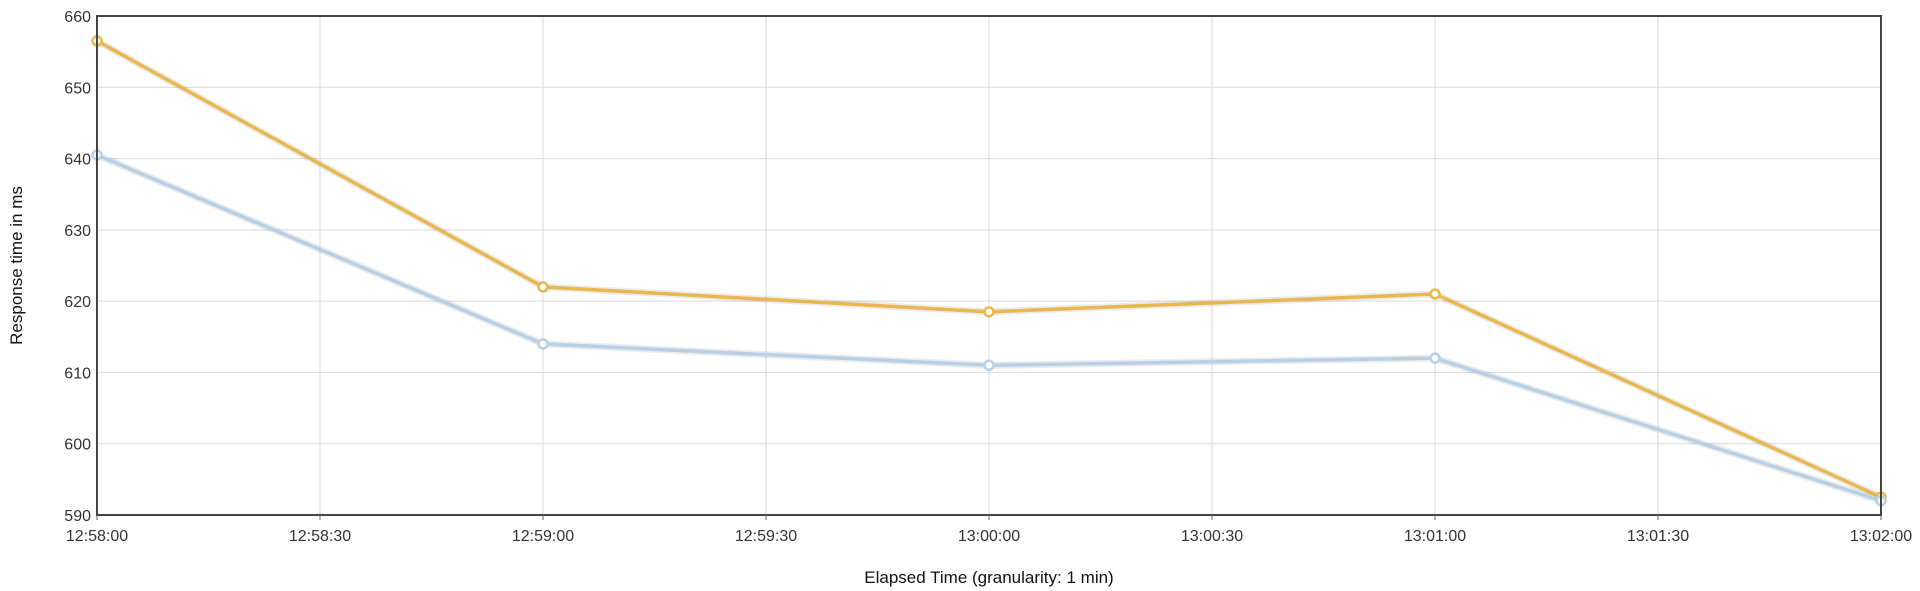  What do you see at coordinates (77, 516) in the screenshot?
I see `y-tick-label: 590` at bounding box center [77, 516].